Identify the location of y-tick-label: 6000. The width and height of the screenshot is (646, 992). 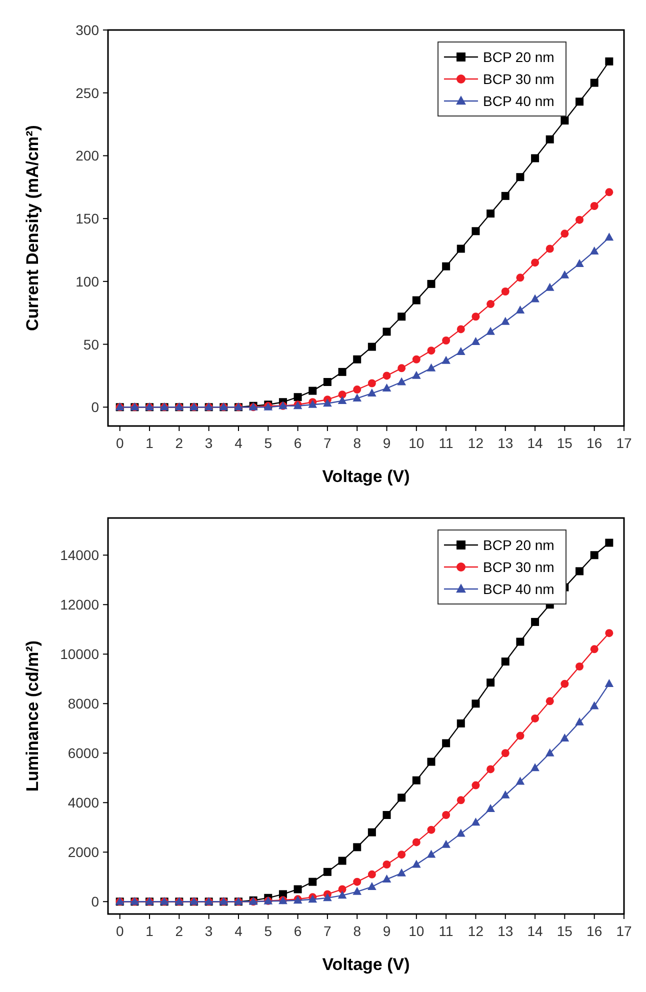
(84, 753).